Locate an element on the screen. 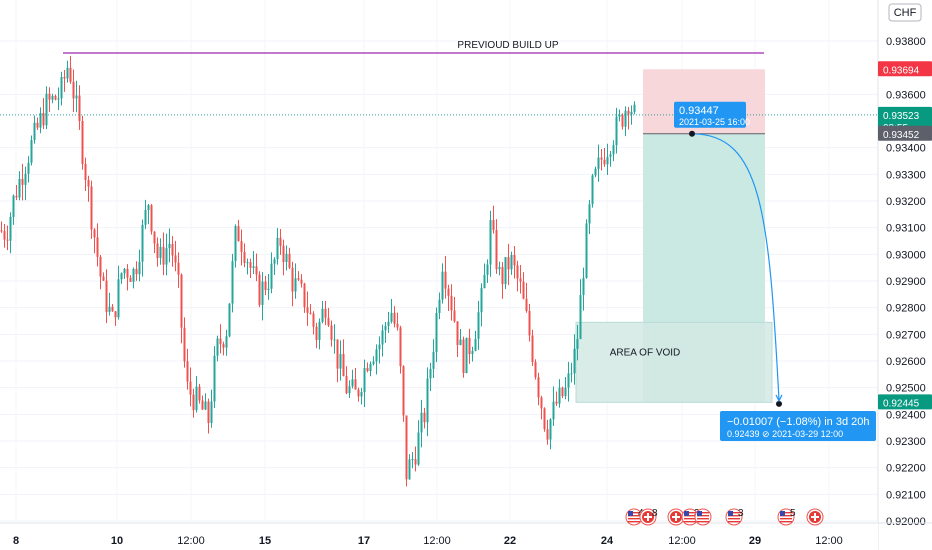 This screenshot has height=550, width=932. entry-tooltip: 0.93447 2021-03-25 16:00 is located at coordinates (712, 114).